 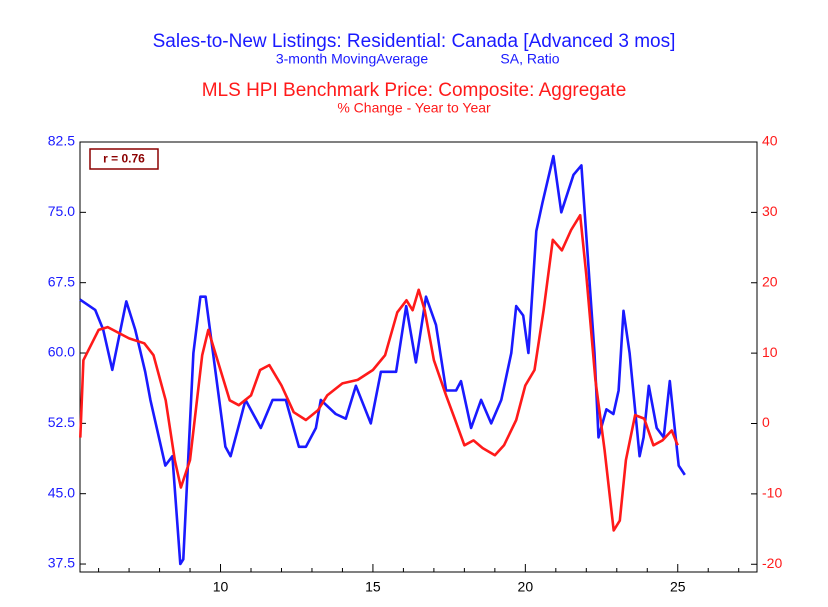 What do you see at coordinates (414, 108) in the screenshot?
I see `chart-subtitle-2: % Change - Year to Year` at bounding box center [414, 108].